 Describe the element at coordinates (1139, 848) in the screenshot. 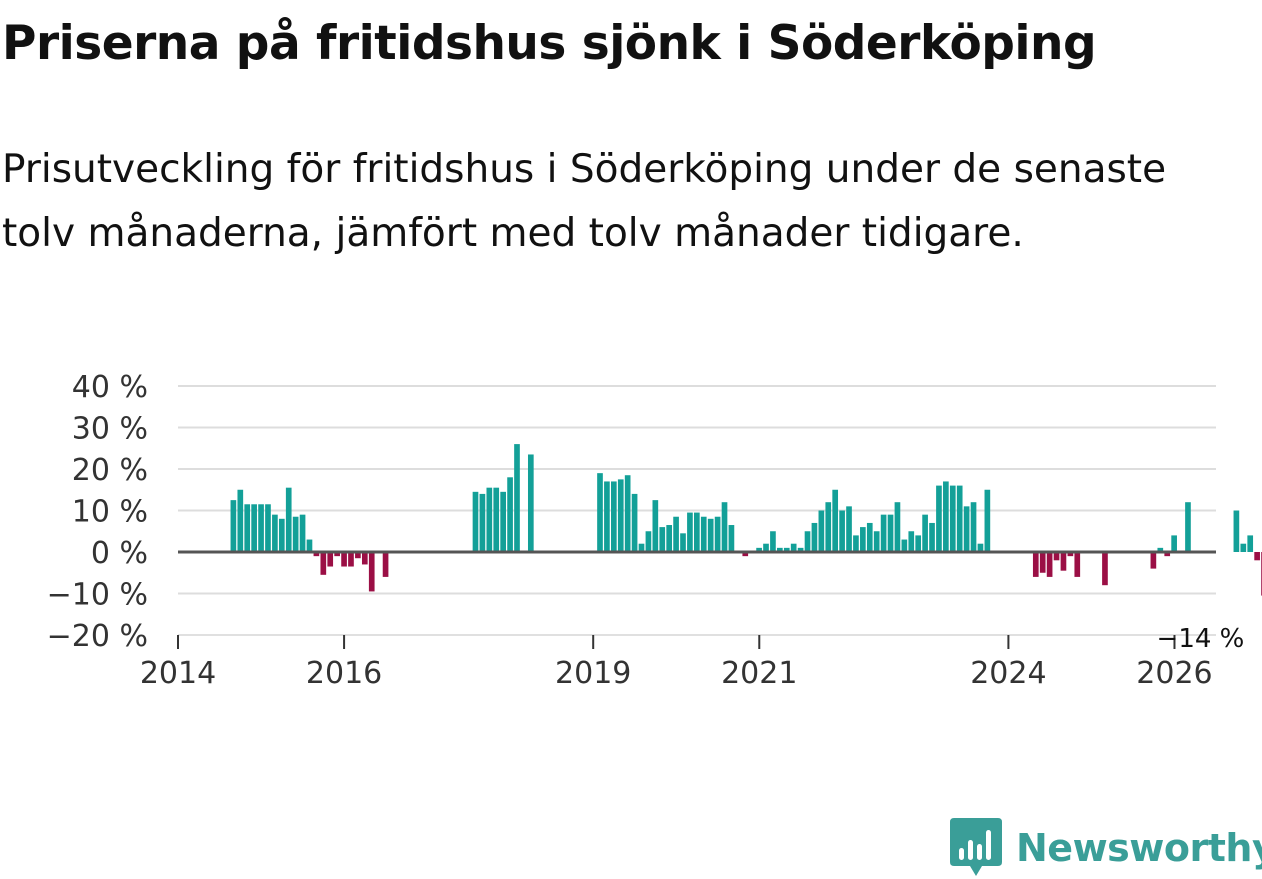

I see `brand-name: Newsworthy` at that location.